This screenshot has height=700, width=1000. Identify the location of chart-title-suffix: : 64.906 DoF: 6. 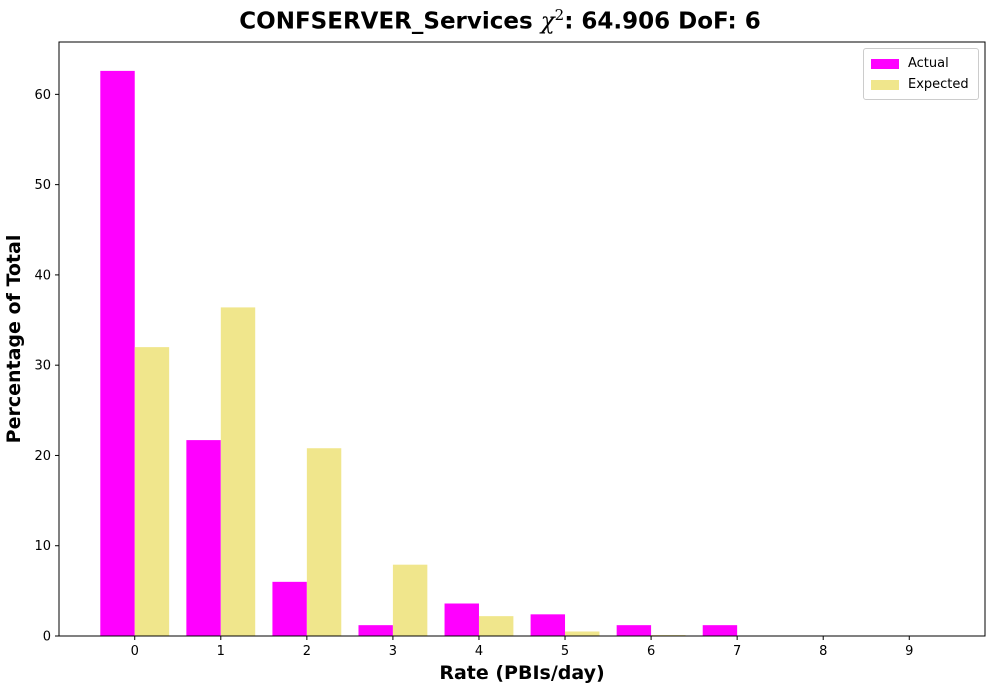
(662, 21).